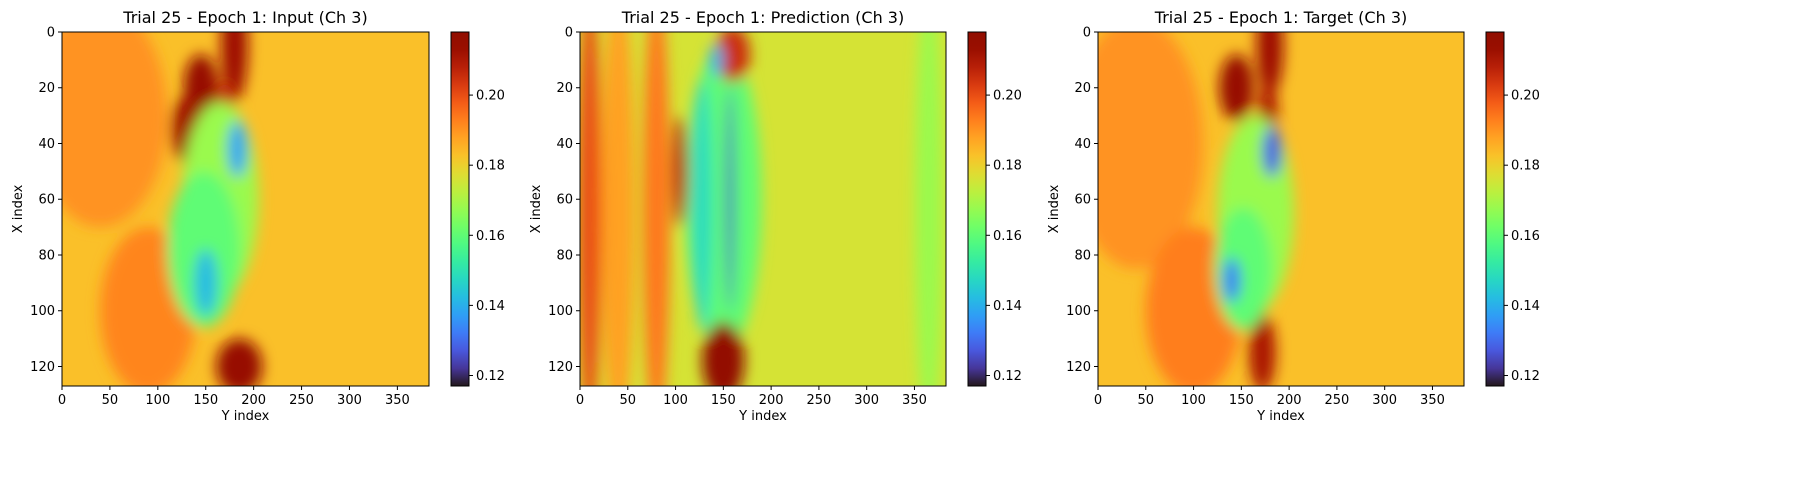  I want to click on heatmap-background, so click(763, 209).